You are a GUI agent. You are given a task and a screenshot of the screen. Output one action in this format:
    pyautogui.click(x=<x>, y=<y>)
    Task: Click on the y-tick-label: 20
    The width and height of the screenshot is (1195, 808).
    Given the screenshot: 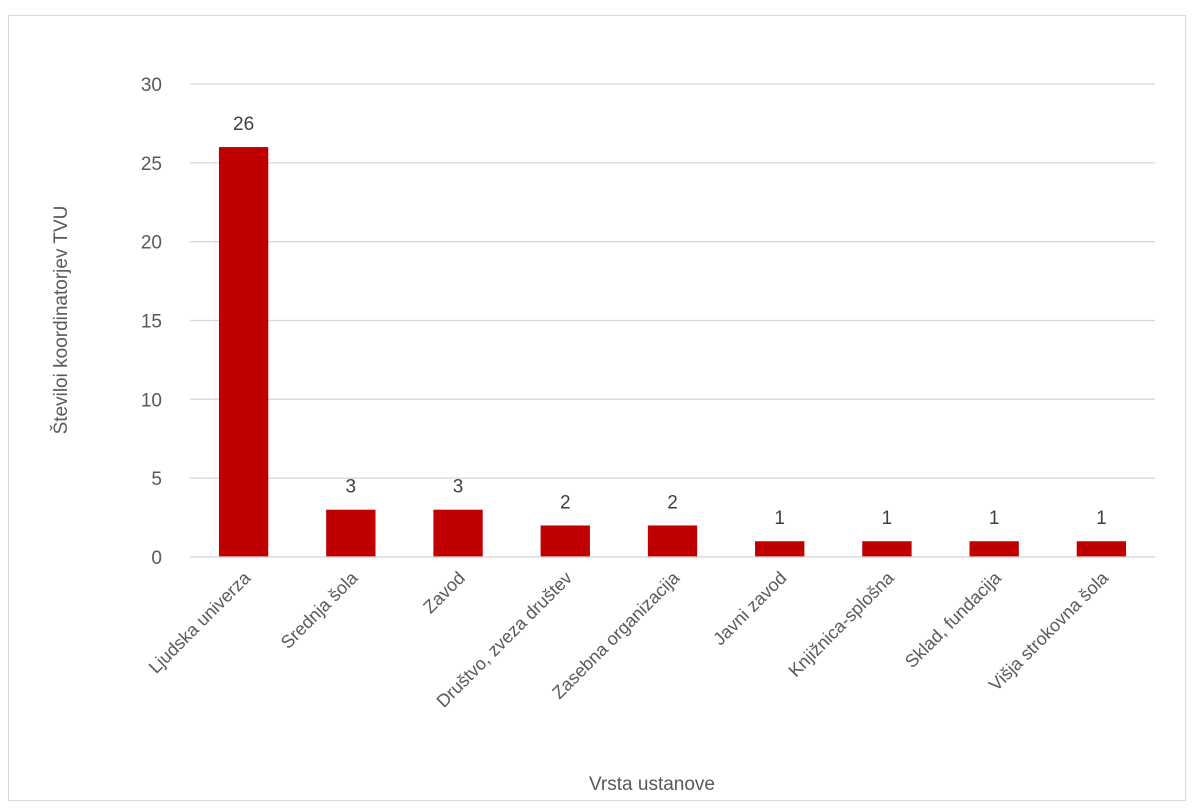 What is the action you would take?
    pyautogui.click(x=151, y=243)
    